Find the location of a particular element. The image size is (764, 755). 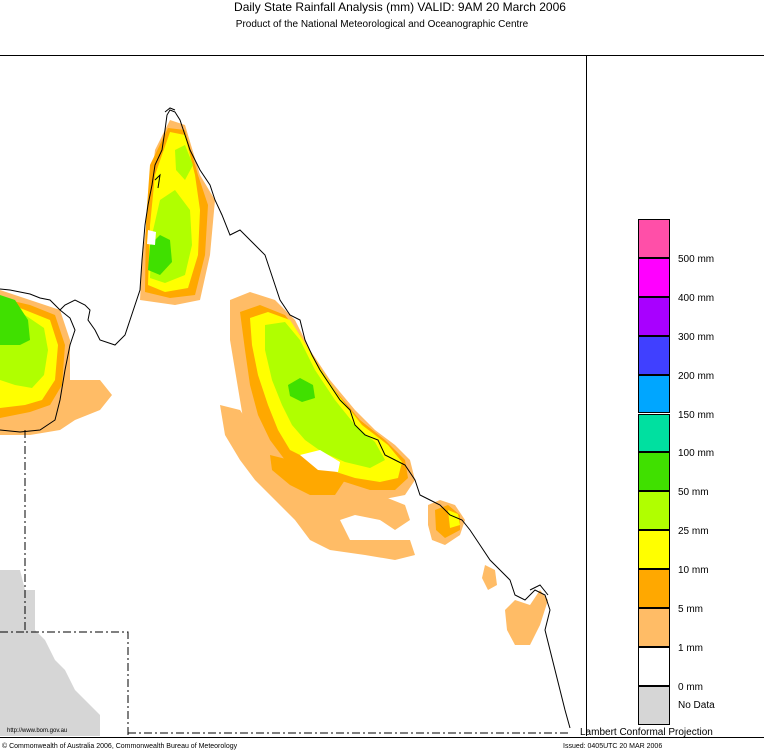

source-url: http://www.bom.gov.au is located at coordinates (37, 731).